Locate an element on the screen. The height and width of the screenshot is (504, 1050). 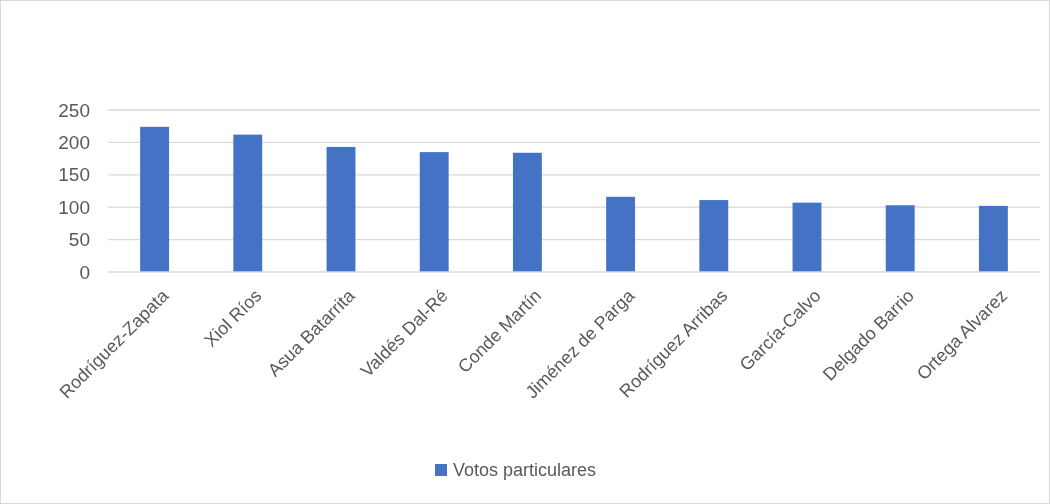
y-tick-label: 0 is located at coordinates (84, 272).